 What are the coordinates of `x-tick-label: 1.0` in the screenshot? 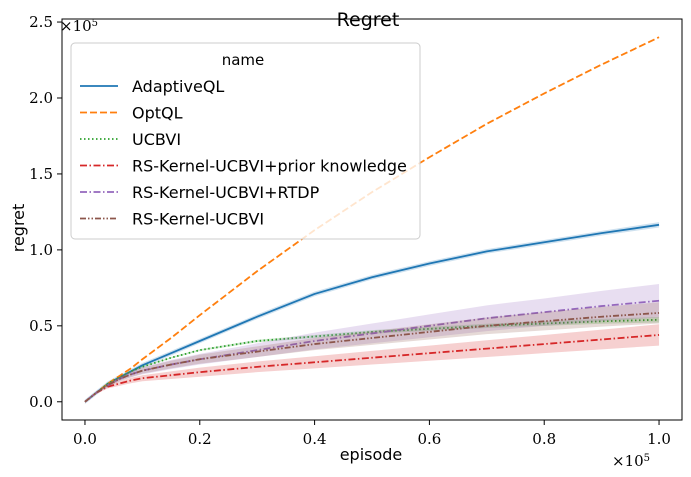 It's located at (659, 439).